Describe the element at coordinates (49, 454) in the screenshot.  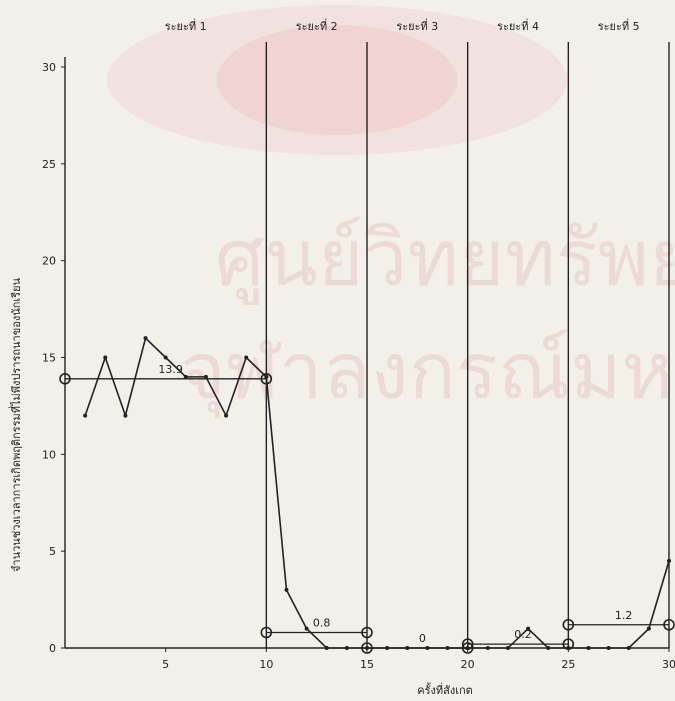
I see `y-tick-label: 10` at that location.